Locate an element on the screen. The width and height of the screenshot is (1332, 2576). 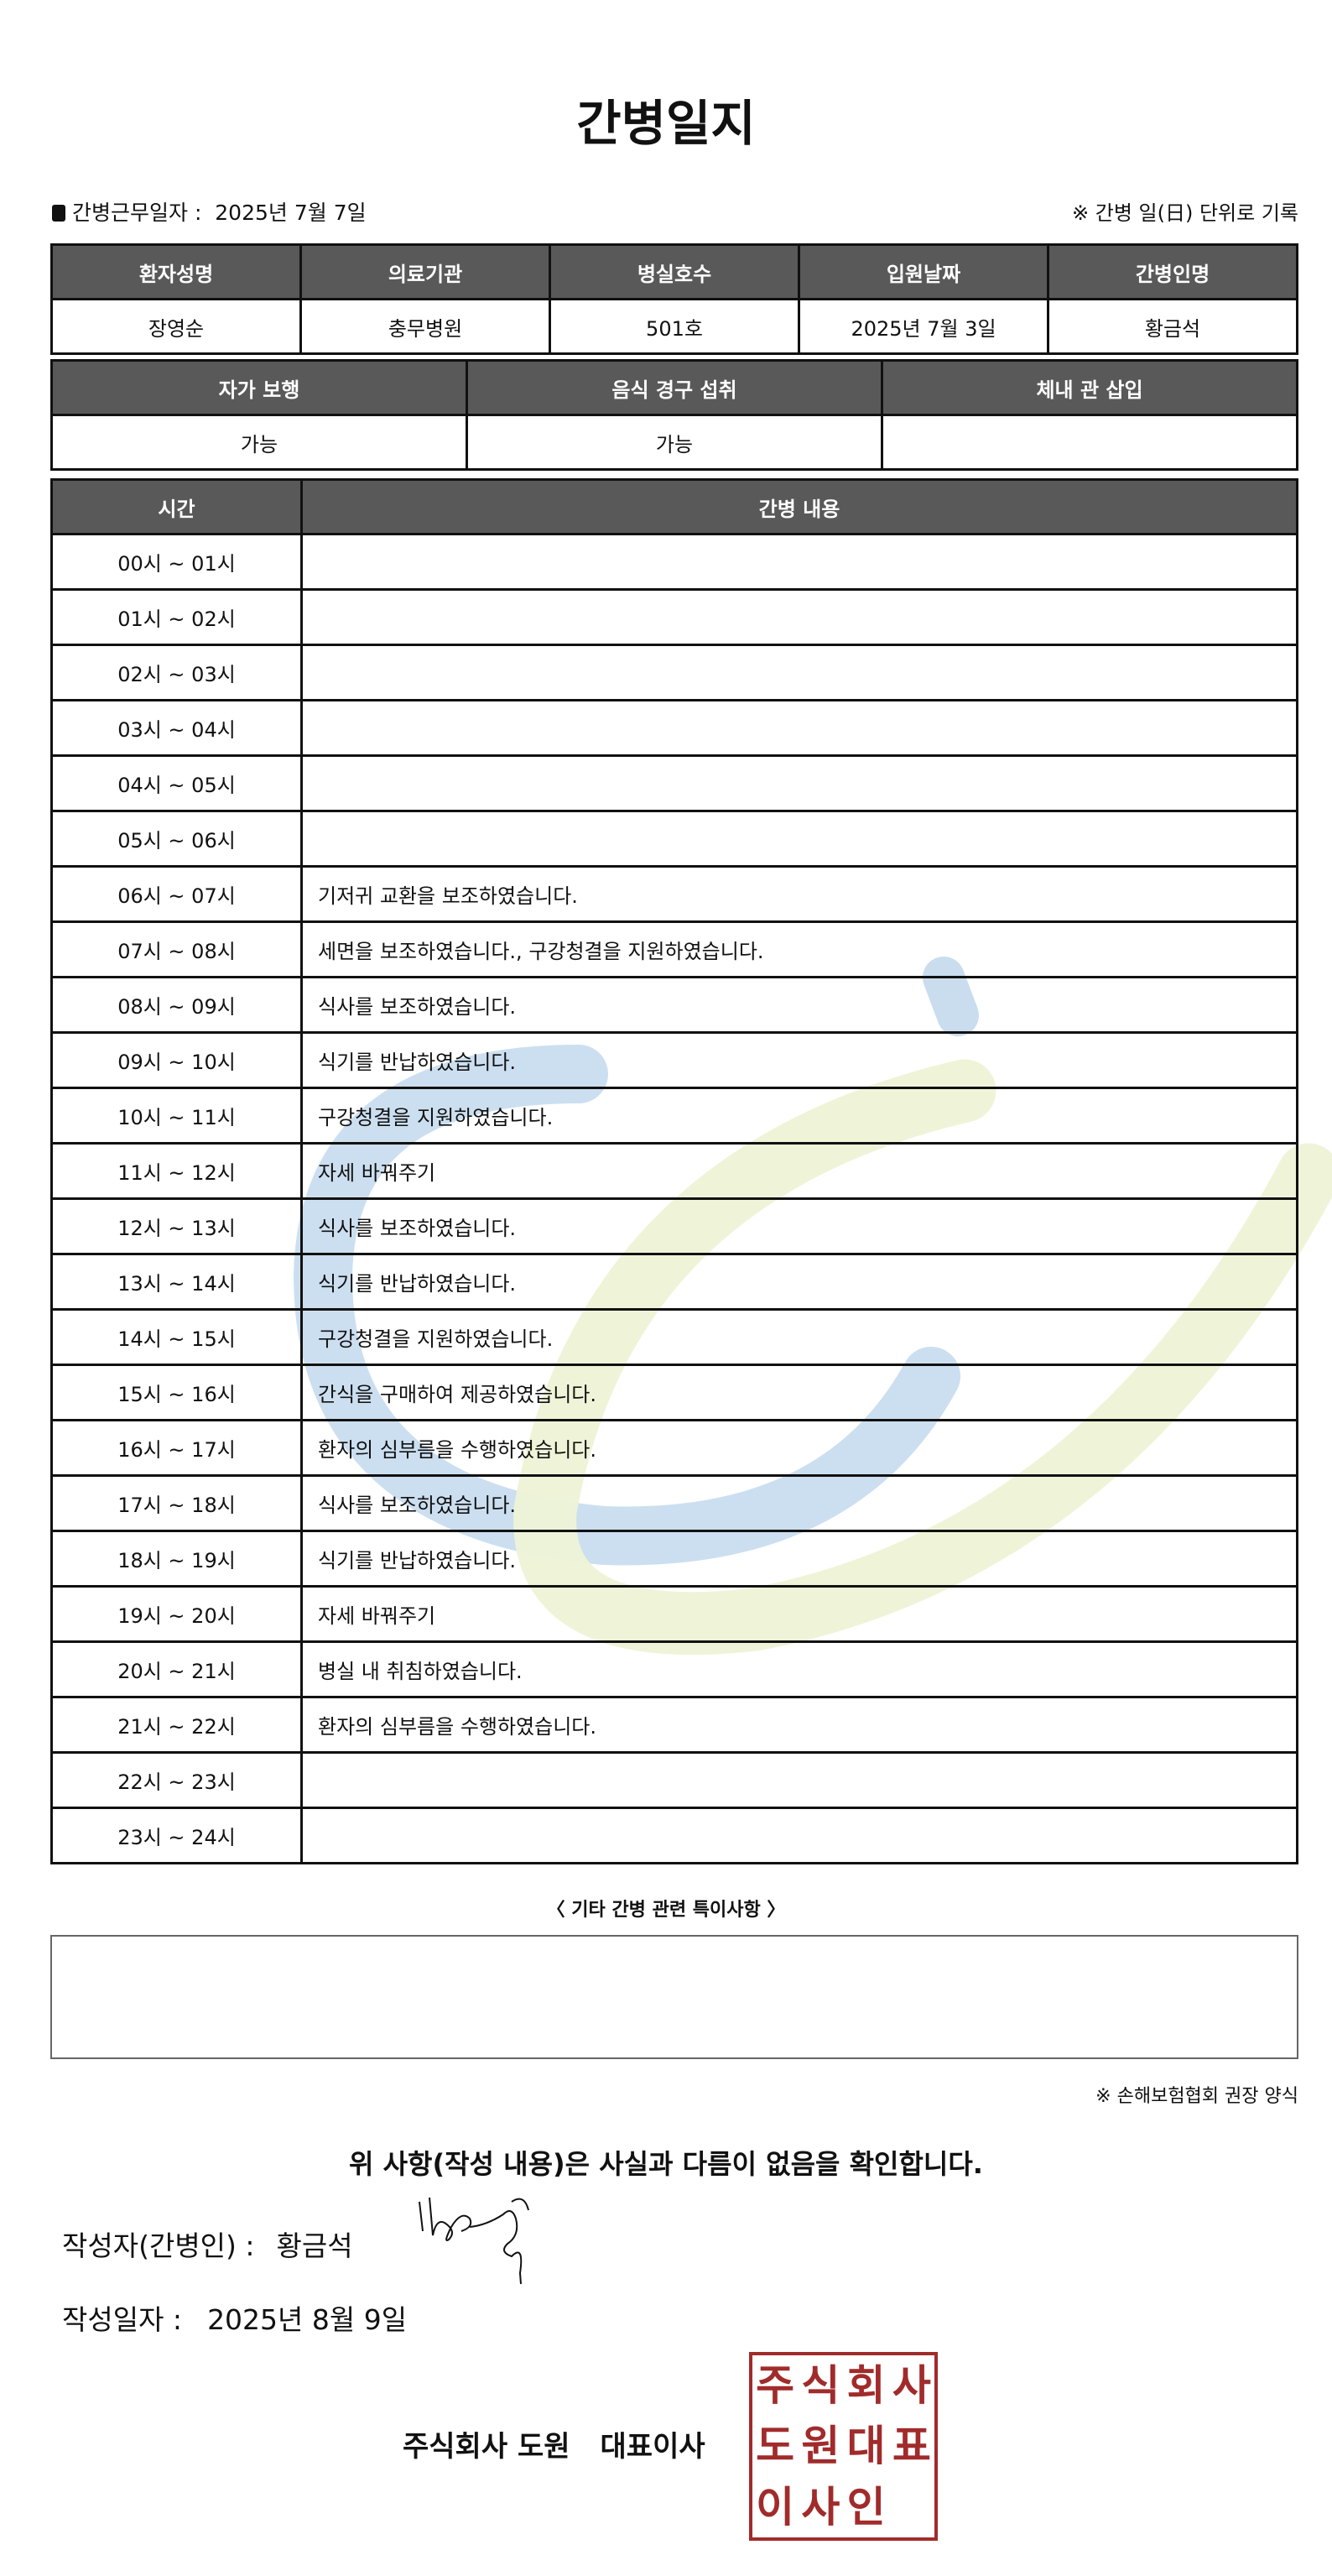
status-table: 자가 보행 음식 경구 섭취 체내 관 삽입 가능 가능 is located at coordinates (674, 415).